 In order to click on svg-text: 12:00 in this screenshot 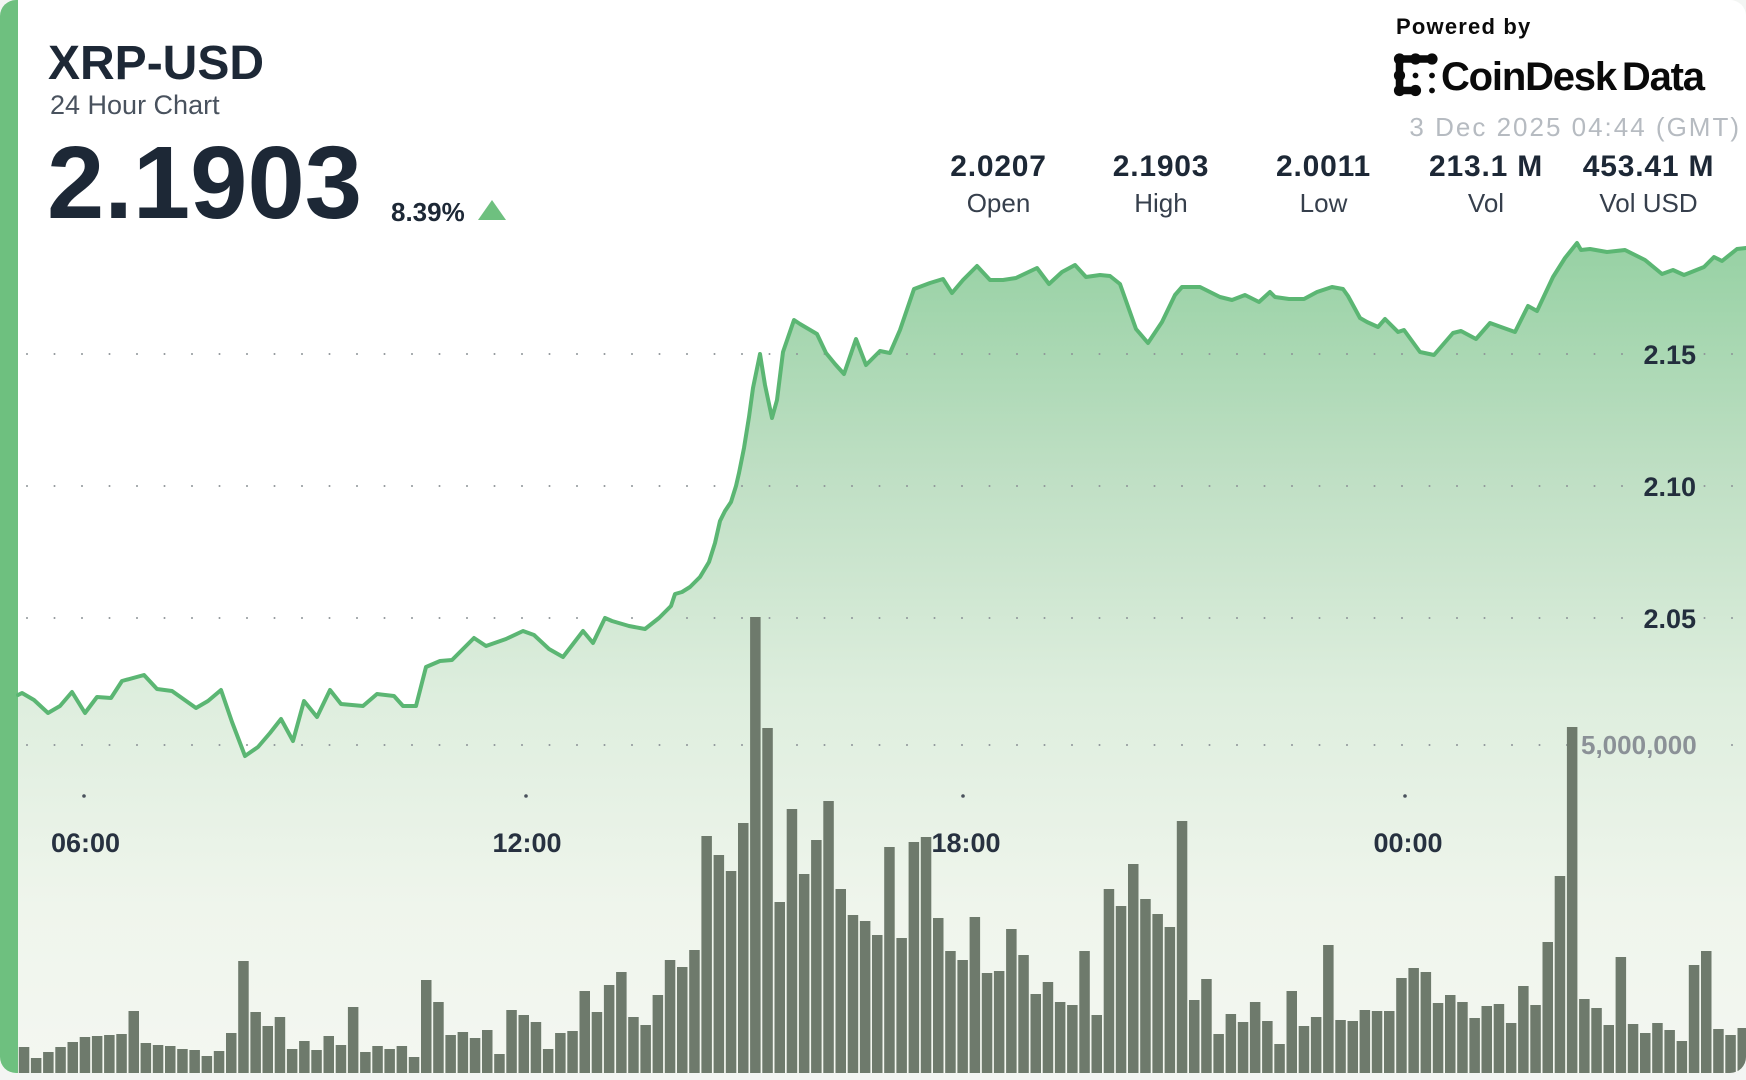, I will do `click(526, 843)`.